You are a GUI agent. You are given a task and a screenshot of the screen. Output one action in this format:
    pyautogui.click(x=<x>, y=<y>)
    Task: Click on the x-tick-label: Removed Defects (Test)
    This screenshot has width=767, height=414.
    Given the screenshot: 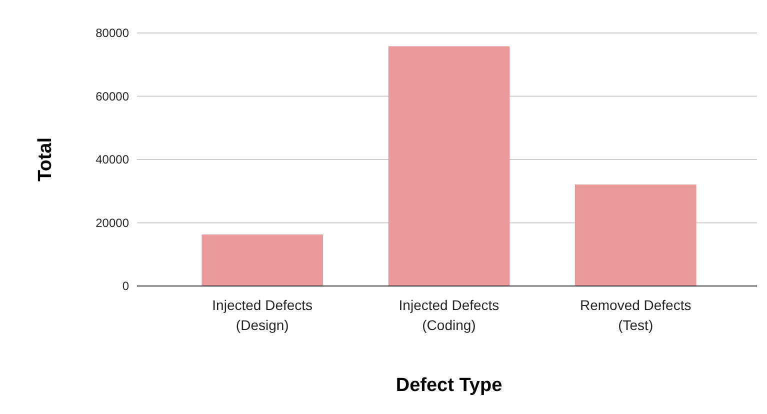 What is the action you would take?
    pyautogui.click(x=636, y=315)
    